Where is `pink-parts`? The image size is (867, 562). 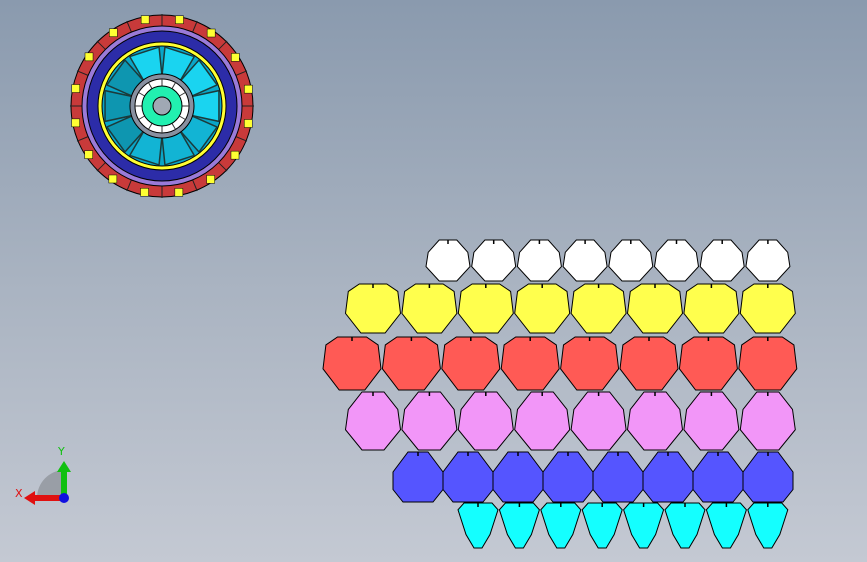 pink-parts is located at coordinates (570, 421).